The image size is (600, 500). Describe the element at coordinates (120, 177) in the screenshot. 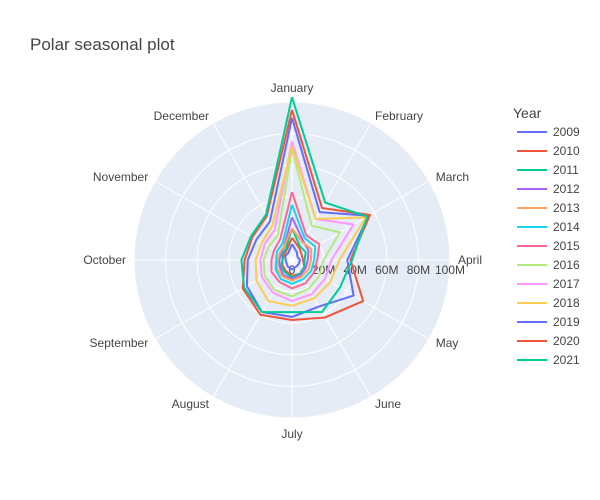

I see `angular-tick-label: November` at that location.